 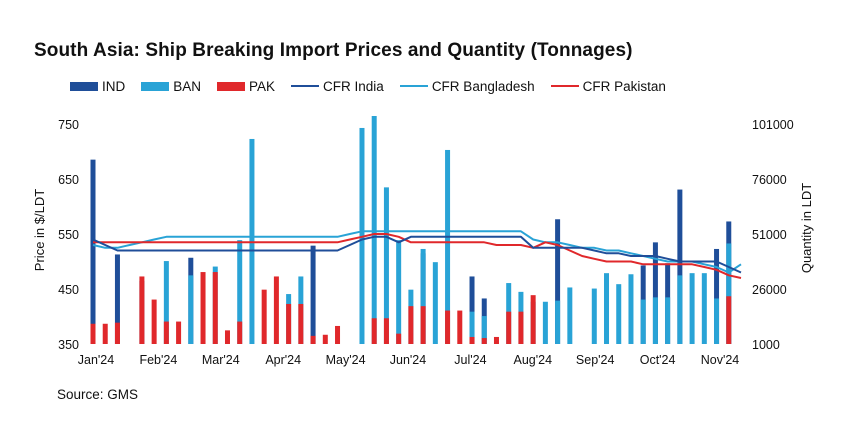 I want to click on legend-item-cfr-bangladesh: CFR Bangladesh, so click(x=467, y=86).